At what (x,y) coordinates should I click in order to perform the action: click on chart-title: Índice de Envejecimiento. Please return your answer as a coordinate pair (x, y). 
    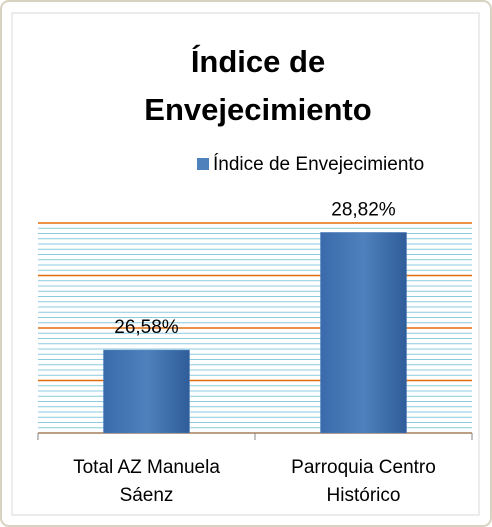
    Looking at the image, I should click on (258, 85).